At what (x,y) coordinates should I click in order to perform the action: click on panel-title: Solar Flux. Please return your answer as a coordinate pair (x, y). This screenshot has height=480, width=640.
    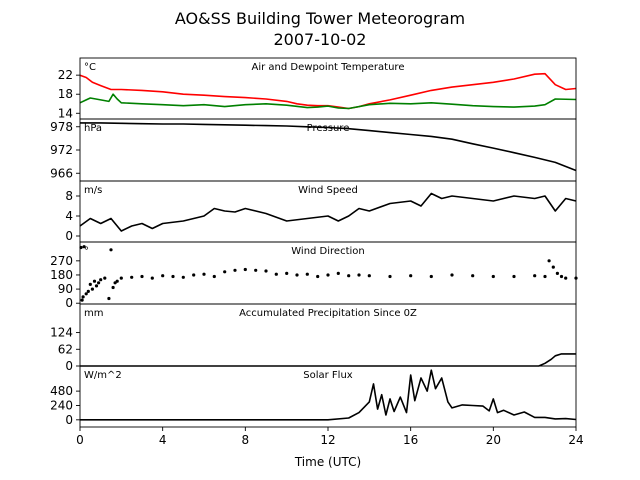
    Looking at the image, I should click on (328, 375).